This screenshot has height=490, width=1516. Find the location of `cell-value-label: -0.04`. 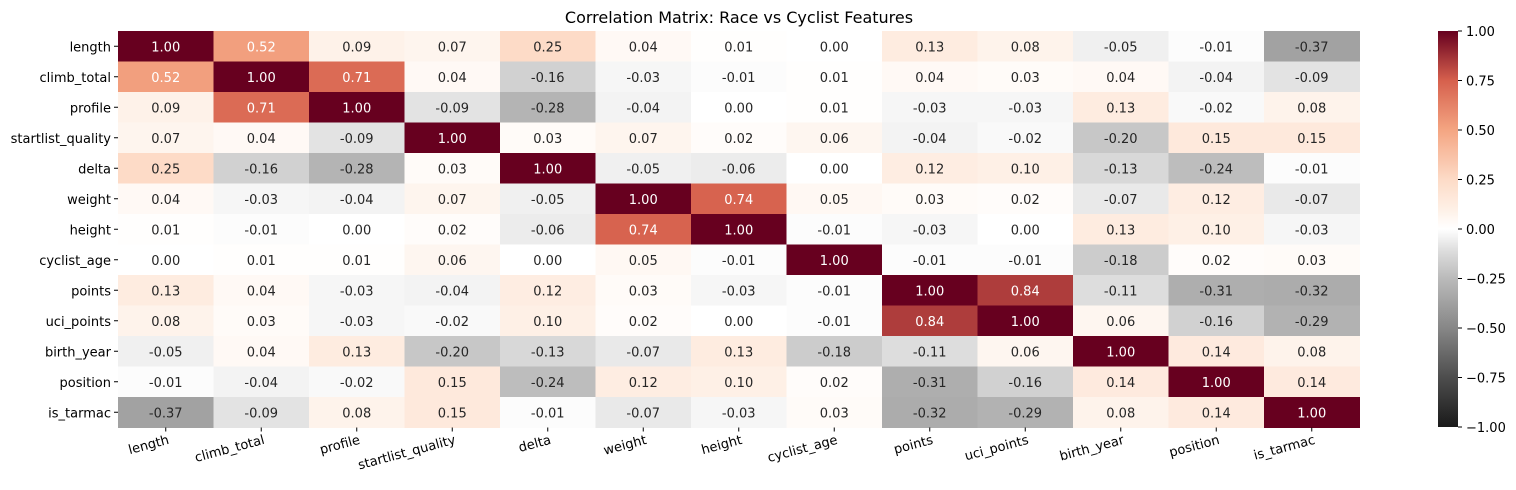

cell-value-label: -0.04 is located at coordinates (643, 108).